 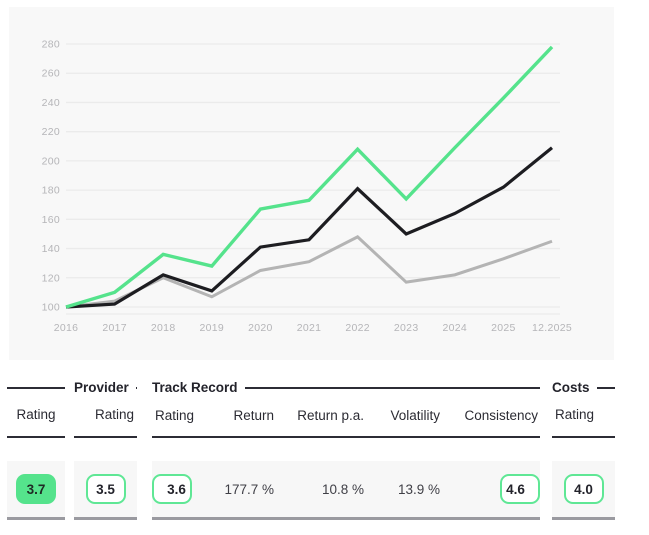 I want to click on costs-rating-cell: 4.0, so click(x=583, y=490).